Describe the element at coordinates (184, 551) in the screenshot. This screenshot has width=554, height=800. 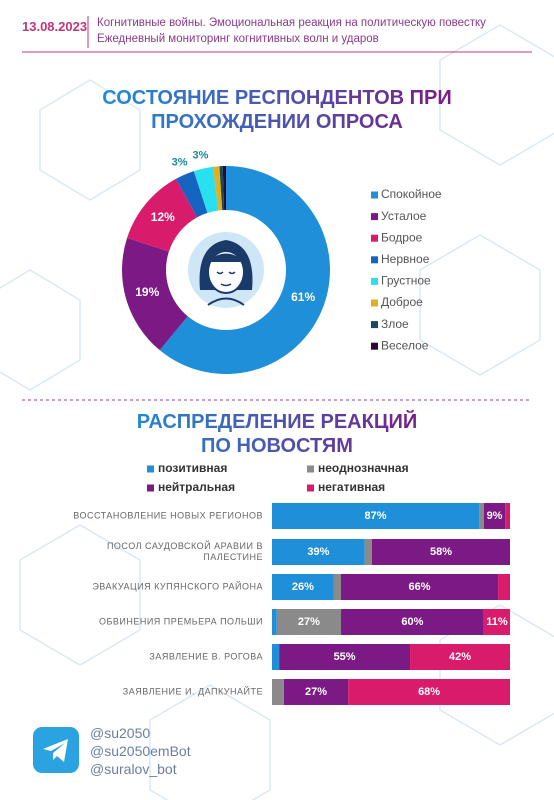
I see `category-label: ПОСОЛ САУДОВСКОЙ АРАВИИ В ПАЛЕСТИНЕ` at that location.